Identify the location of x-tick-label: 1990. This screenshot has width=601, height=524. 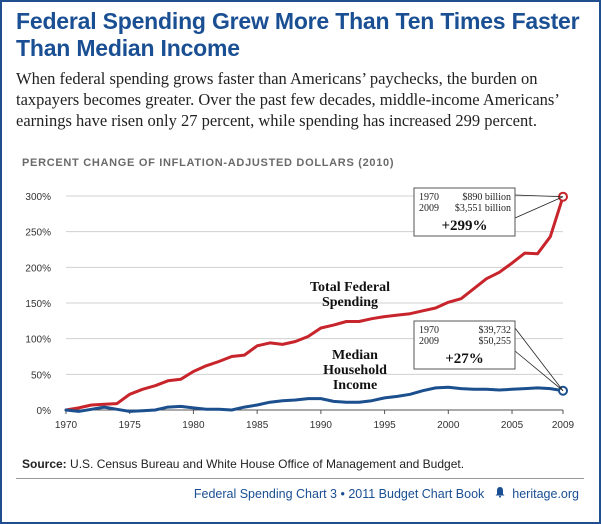
(321, 425).